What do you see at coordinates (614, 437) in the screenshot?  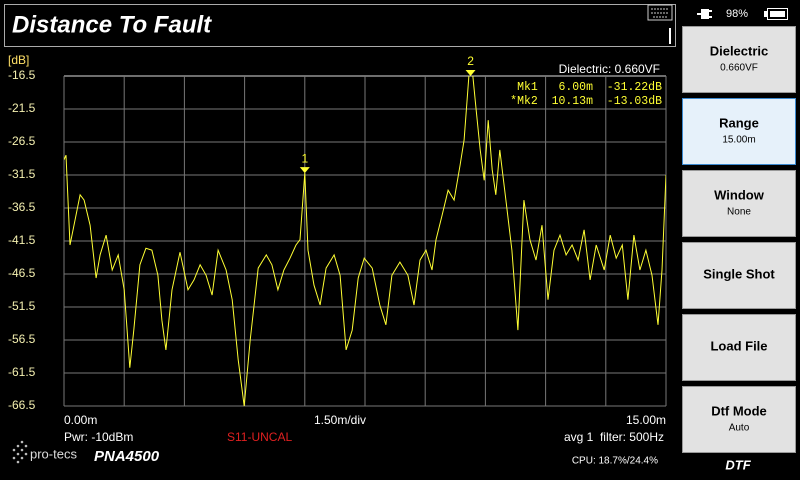 I see `averaging: avg 1 filter: 500Hz` at bounding box center [614, 437].